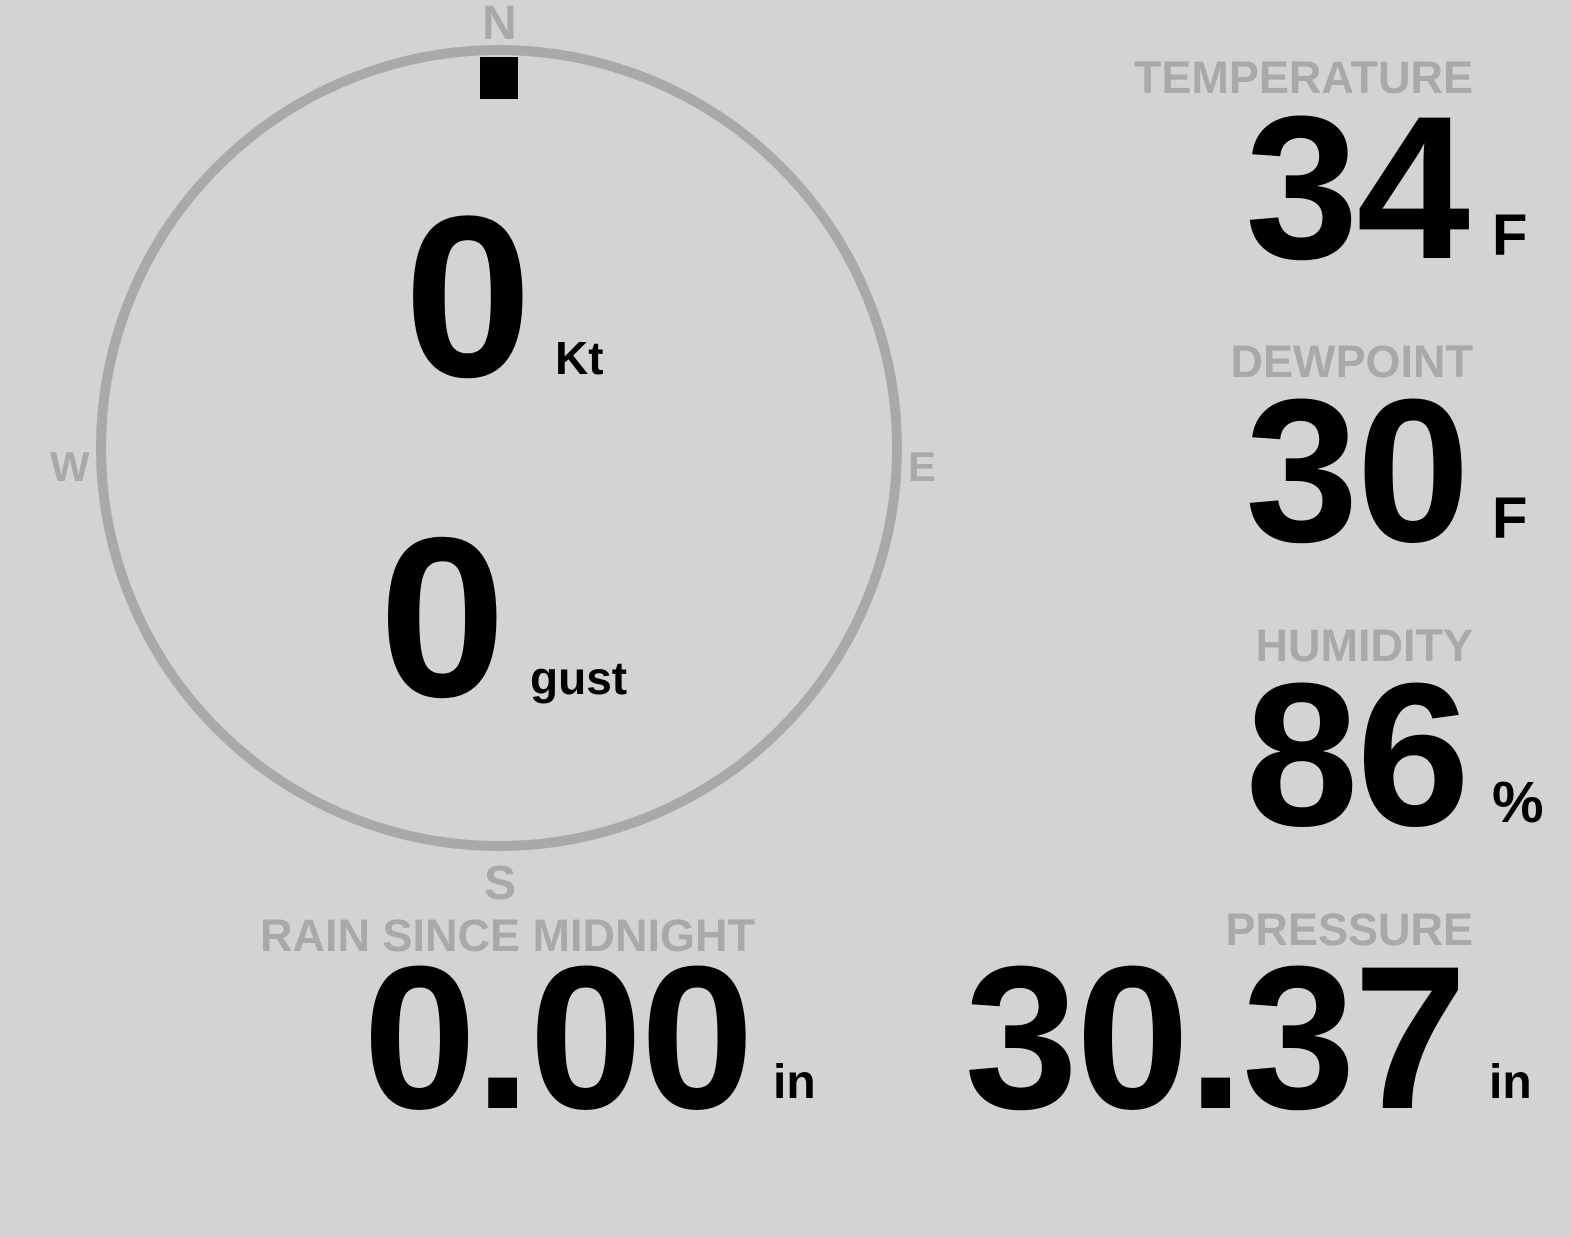  What do you see at coordinates (1352, 361) in the screenshot?
I see `dewpoint-label: DEWPOINT` at bounding box center [1352, 361].